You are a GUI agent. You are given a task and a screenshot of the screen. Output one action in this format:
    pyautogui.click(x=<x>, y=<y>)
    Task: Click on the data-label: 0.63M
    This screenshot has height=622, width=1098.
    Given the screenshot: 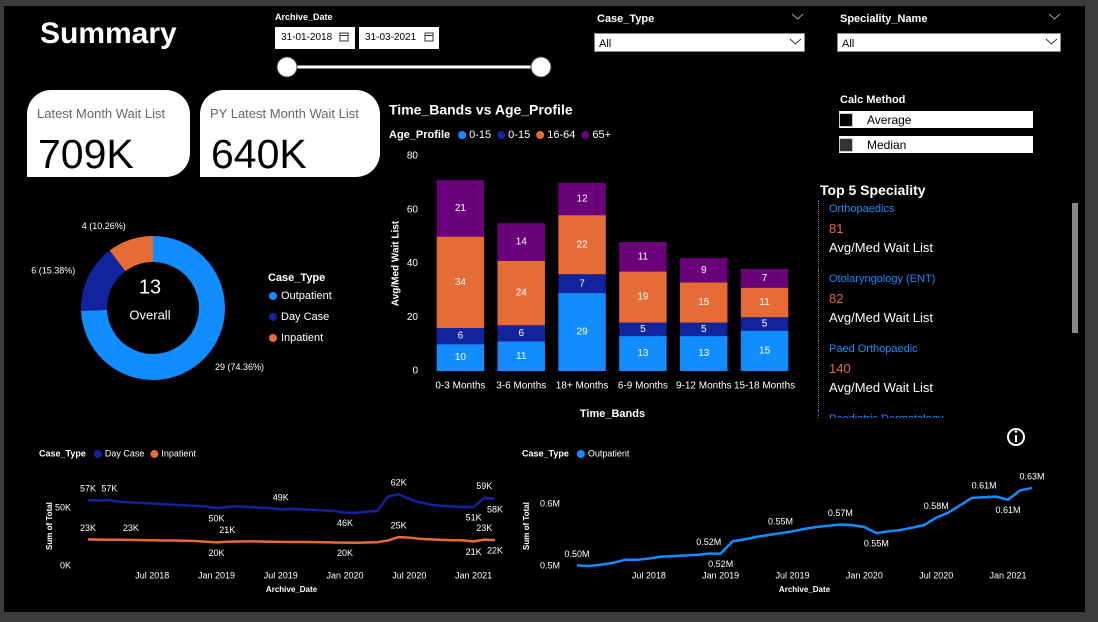 What is the action you would take?
    pyautogui.click(x=1031, y=476)
    